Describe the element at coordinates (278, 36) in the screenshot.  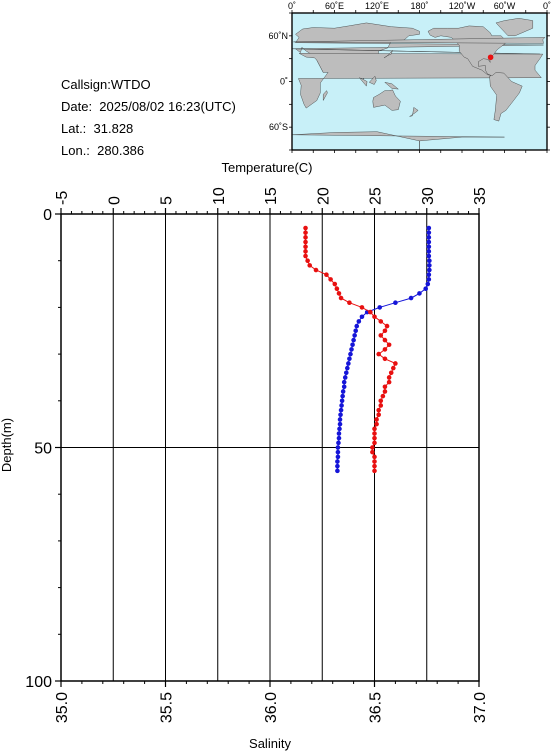
I see `map-latitude-label: 60˚N` at that location.